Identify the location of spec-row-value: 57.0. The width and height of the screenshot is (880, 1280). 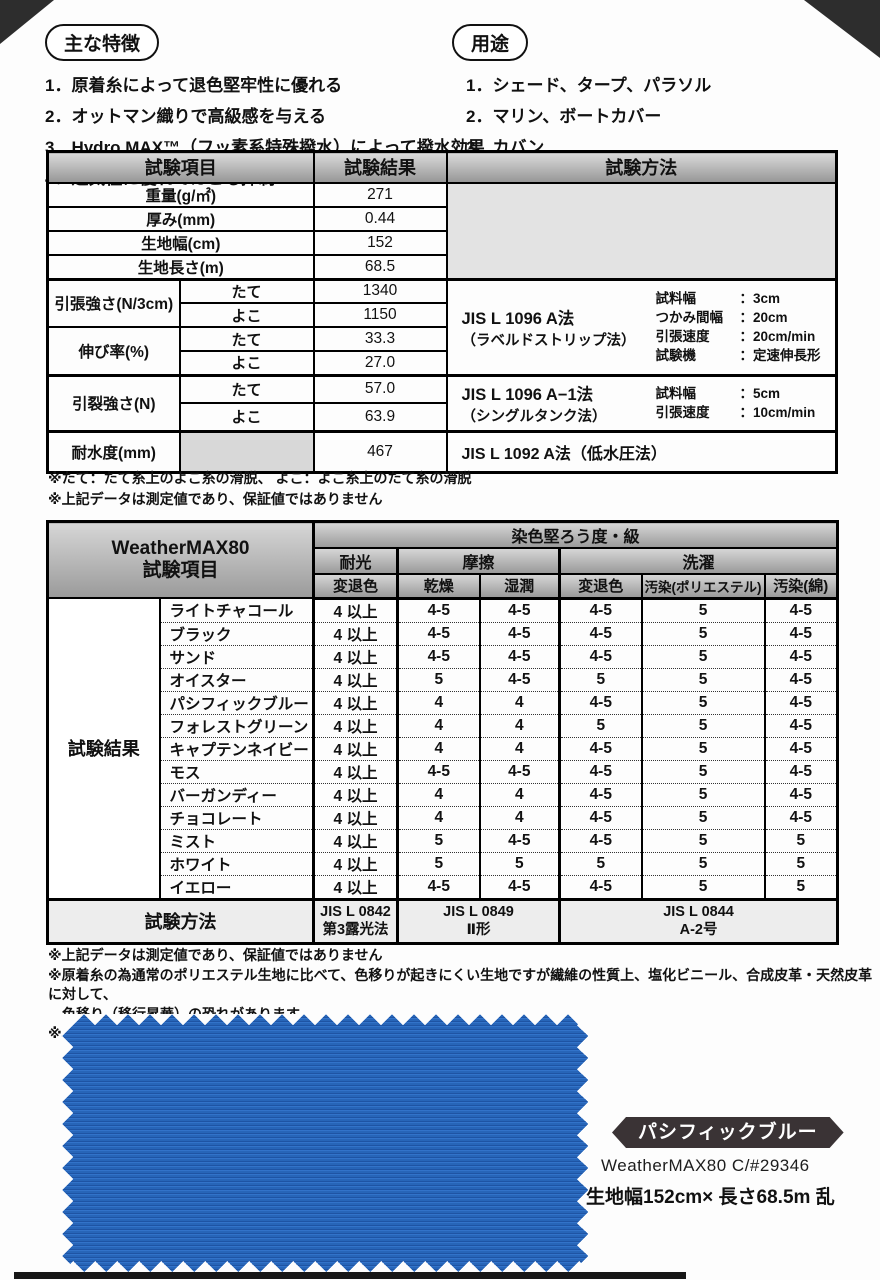
(380, 388).